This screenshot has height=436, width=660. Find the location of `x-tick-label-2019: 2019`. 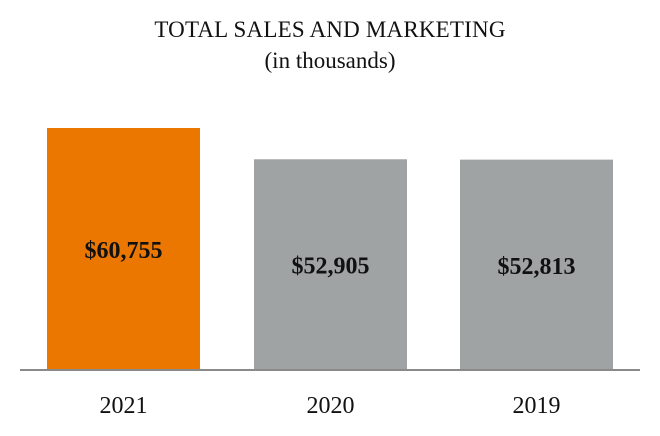

x-tick-label-2019: 2019 is located at coordinates (537, 406).